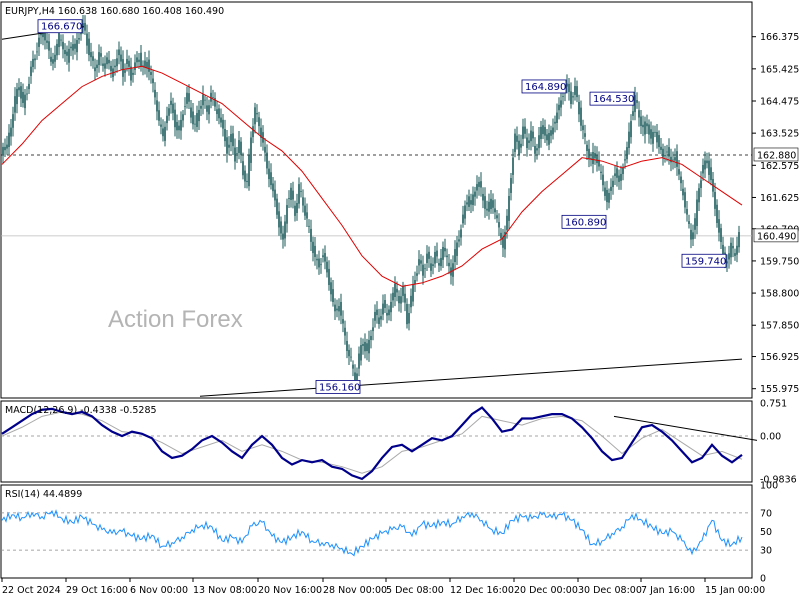 The width and height of the screenshot is (800, 600). What do you see at coordinates (610, 590) in the screenshot?
I see `x-tick-label: 30 Dec 08:00` at bounding box center [610, 590].